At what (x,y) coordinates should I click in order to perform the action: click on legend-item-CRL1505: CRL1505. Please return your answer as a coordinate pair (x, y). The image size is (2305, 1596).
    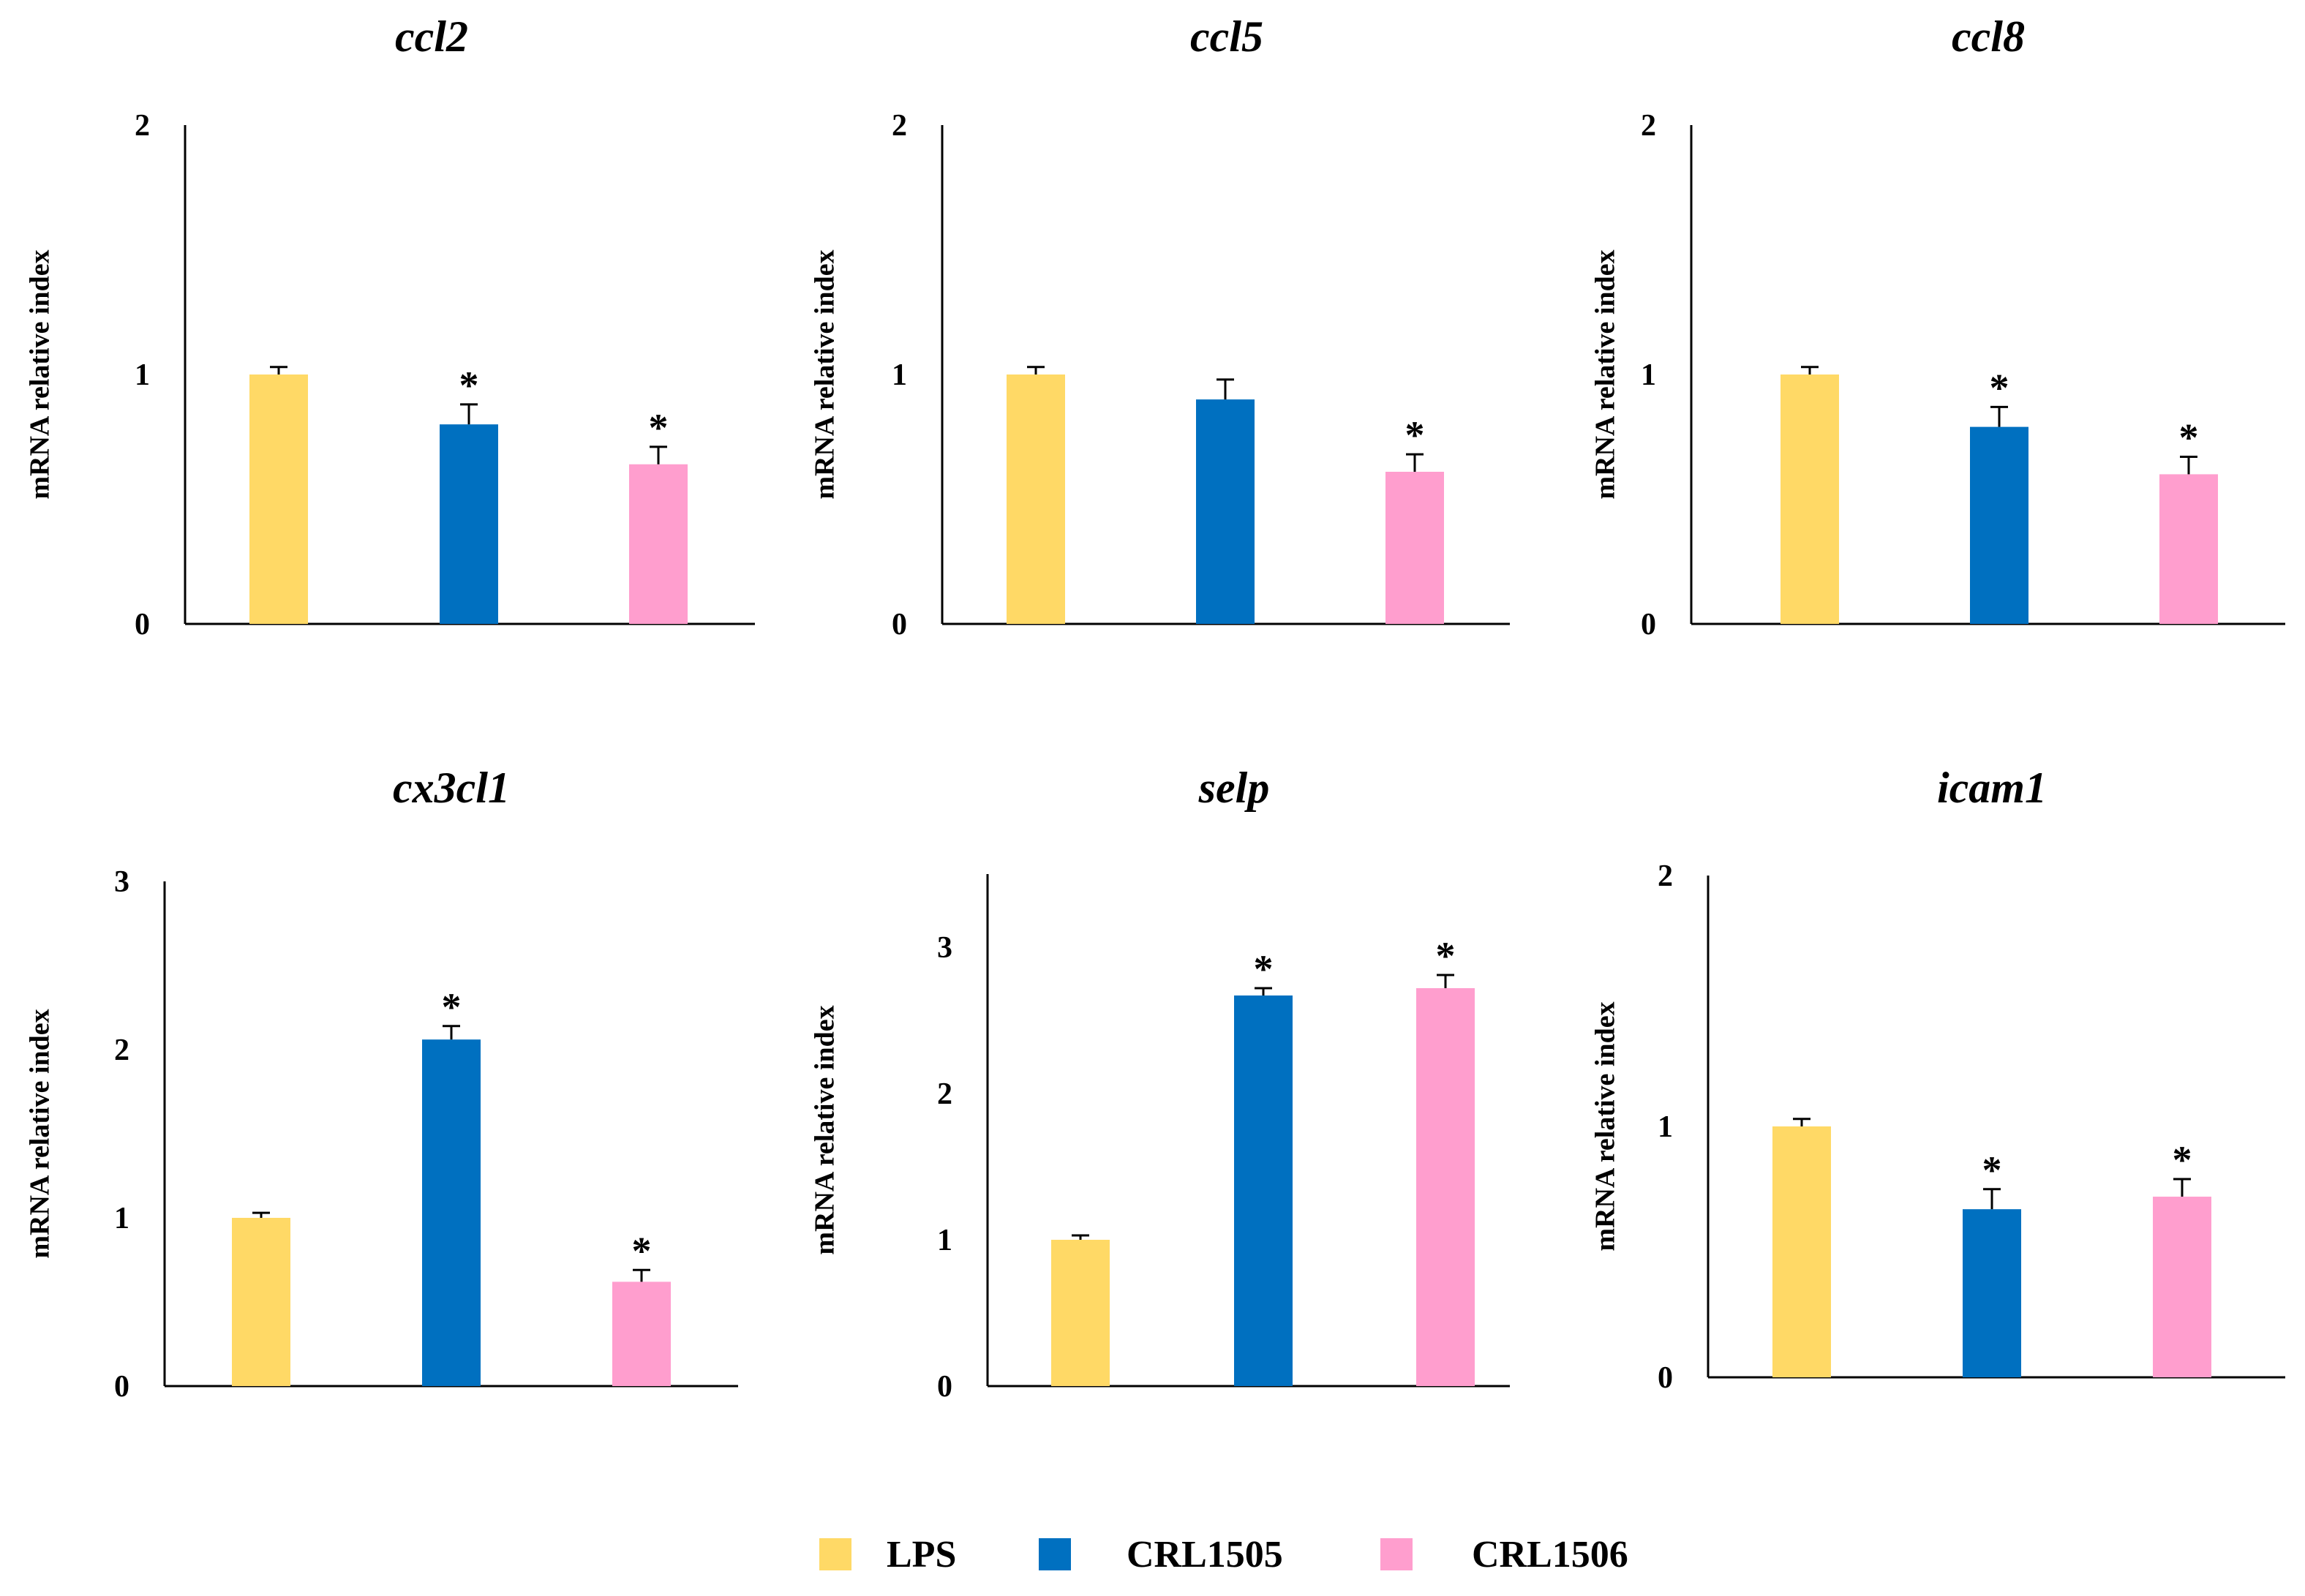
    Looking at the image, I should click on (1161, 1555).